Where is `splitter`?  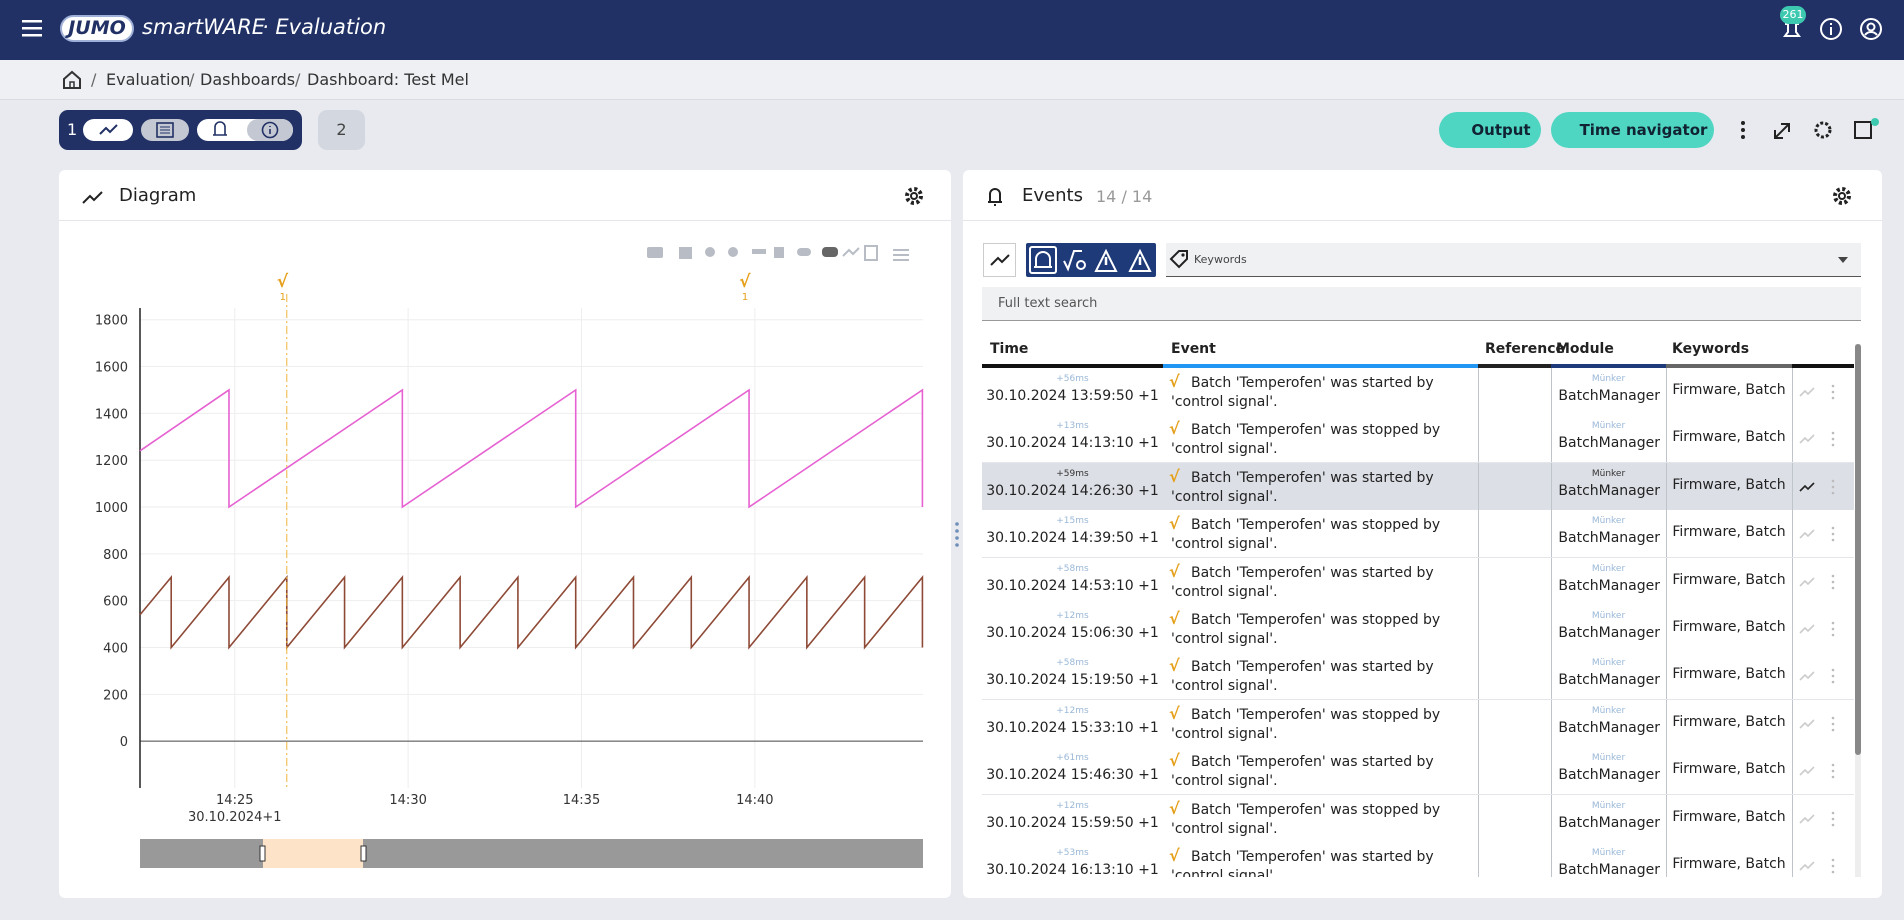 splitter is located at coordinates (957, 535).